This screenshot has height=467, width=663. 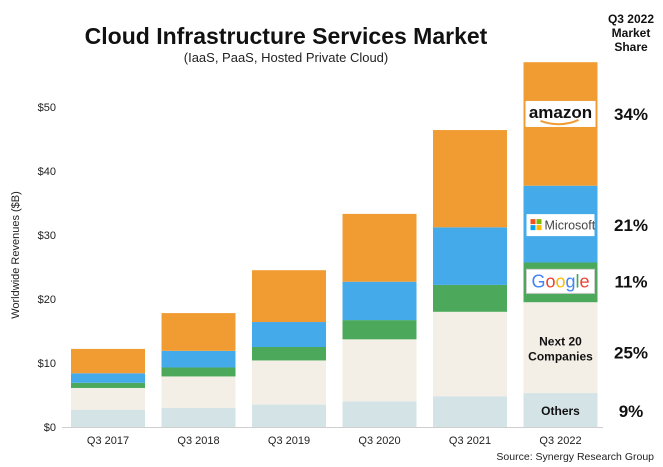 What do you see at coordinates (47, 172) in the screenshot?
I see `y-tick-label: $40` at bounding box center [47, 172].